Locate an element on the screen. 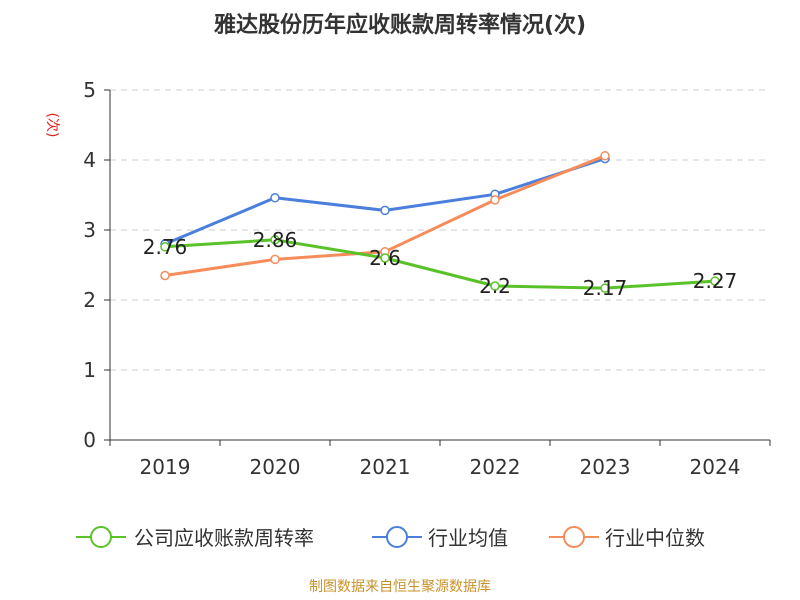 This screenshot has height=600, width=800. source-note: 制图数据来自恒生聚源数据库 is located at coordinates (400, 587).